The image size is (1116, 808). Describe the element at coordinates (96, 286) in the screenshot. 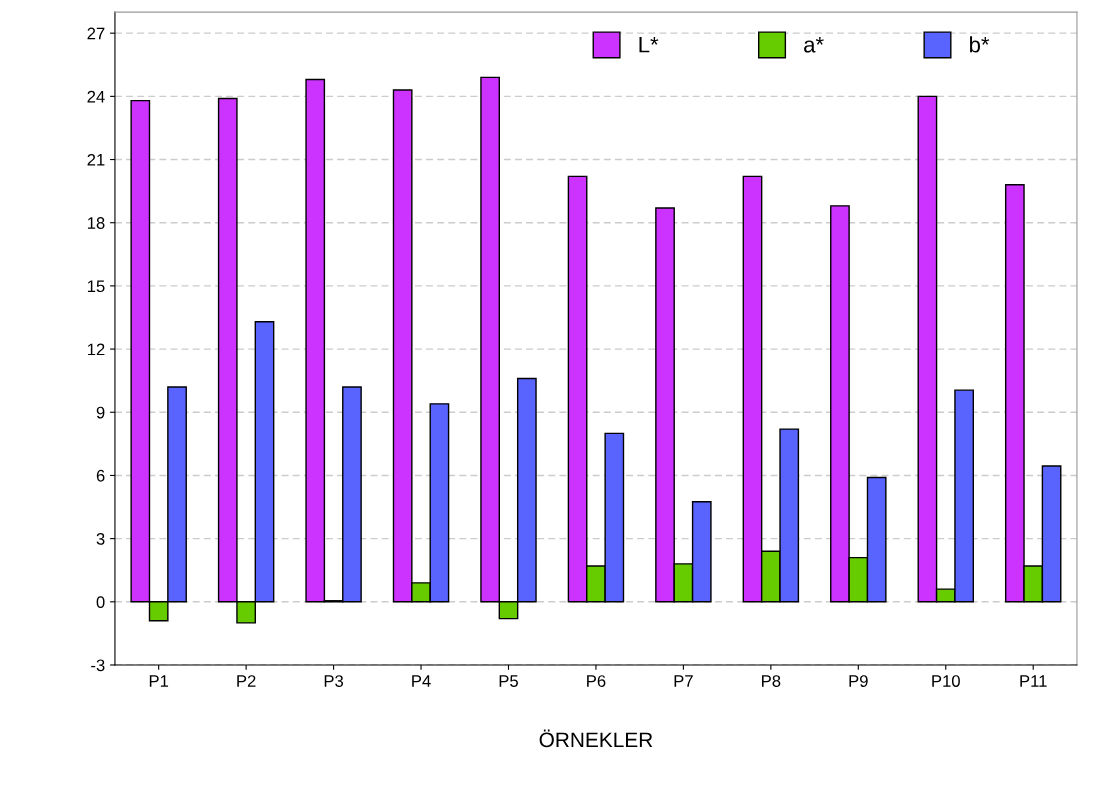

I see `y-tick-label: 15` at that location.